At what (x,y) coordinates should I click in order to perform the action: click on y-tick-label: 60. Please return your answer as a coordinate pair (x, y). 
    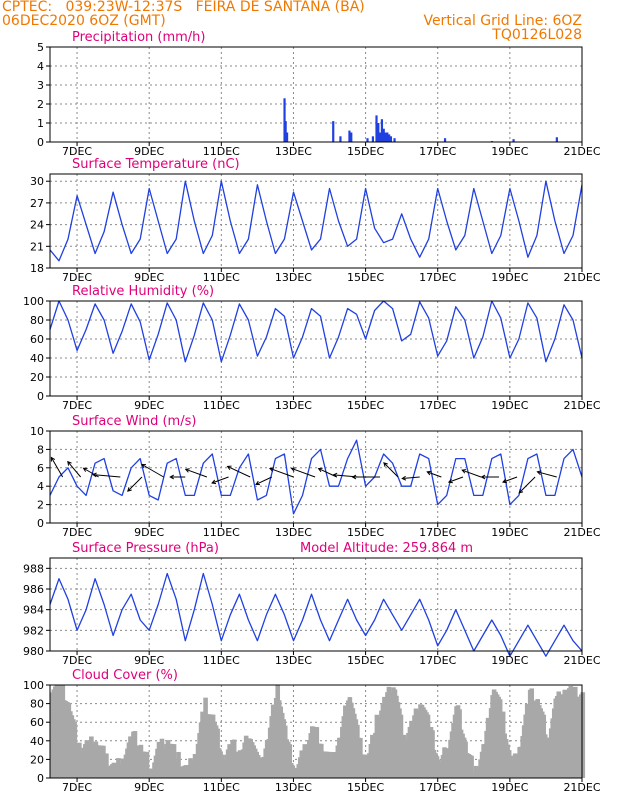
    Looking at the image, I should click on (37, 339).